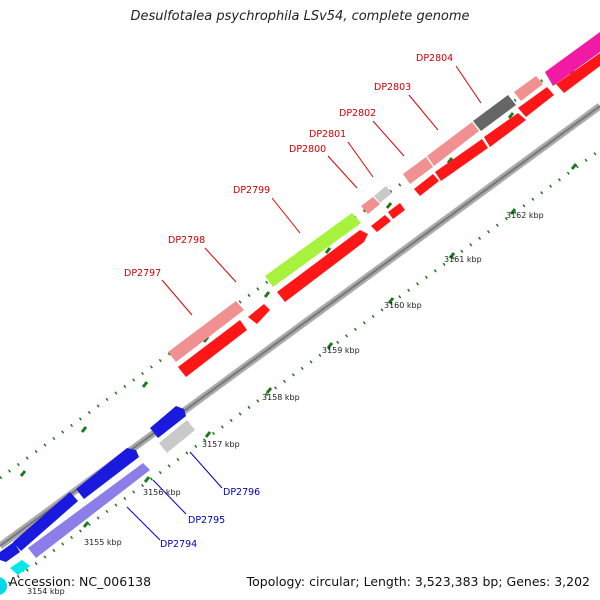  I want to click on kbp-label: 3156 kbp, so click(162, 492).